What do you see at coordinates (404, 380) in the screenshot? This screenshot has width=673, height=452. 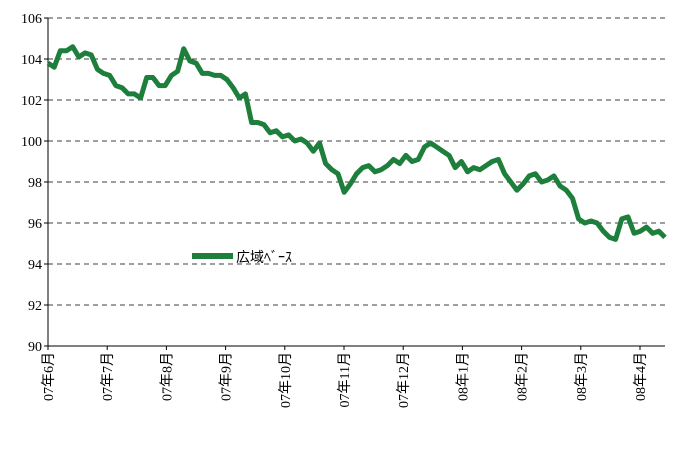 I see `x-tick-label: 07年12月` at bounding box center [404, 380].